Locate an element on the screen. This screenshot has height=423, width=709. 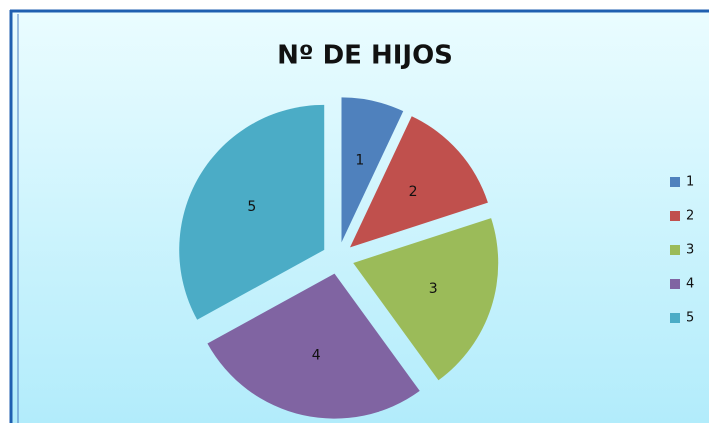
legend-label: 3 is located at coordinates (690, 250).